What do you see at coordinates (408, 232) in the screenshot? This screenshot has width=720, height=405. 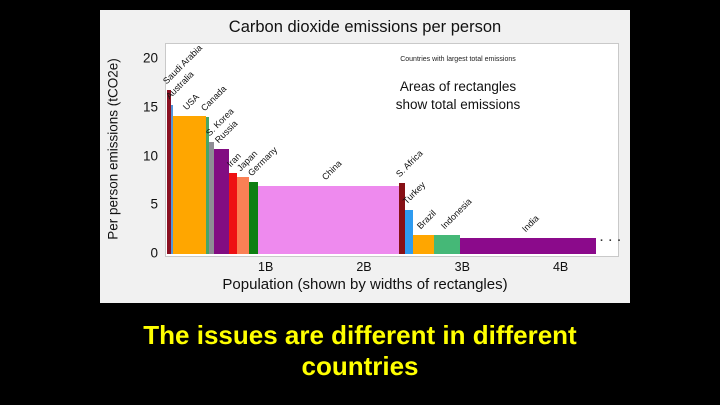 I see `bar-turkey` at bounding box center [408, 232].